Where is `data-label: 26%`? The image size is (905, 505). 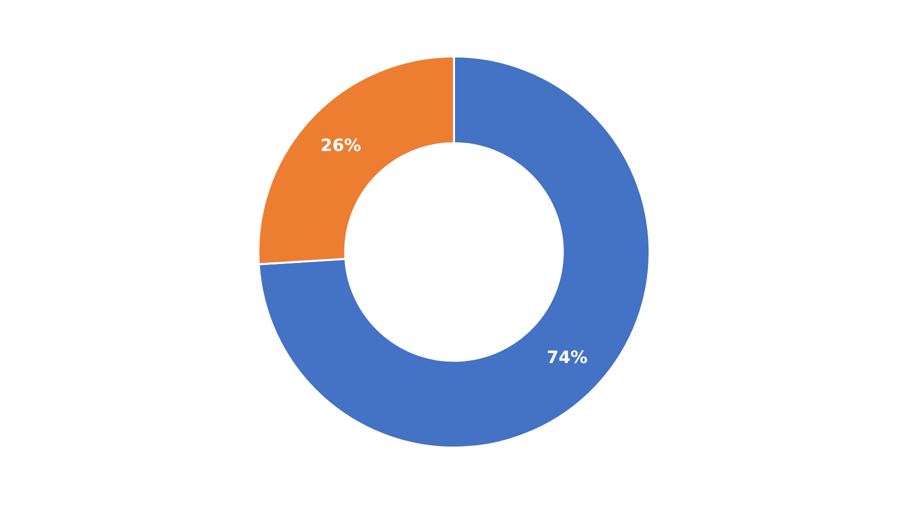 data-label: 26% is located at coordinates (341, 146).